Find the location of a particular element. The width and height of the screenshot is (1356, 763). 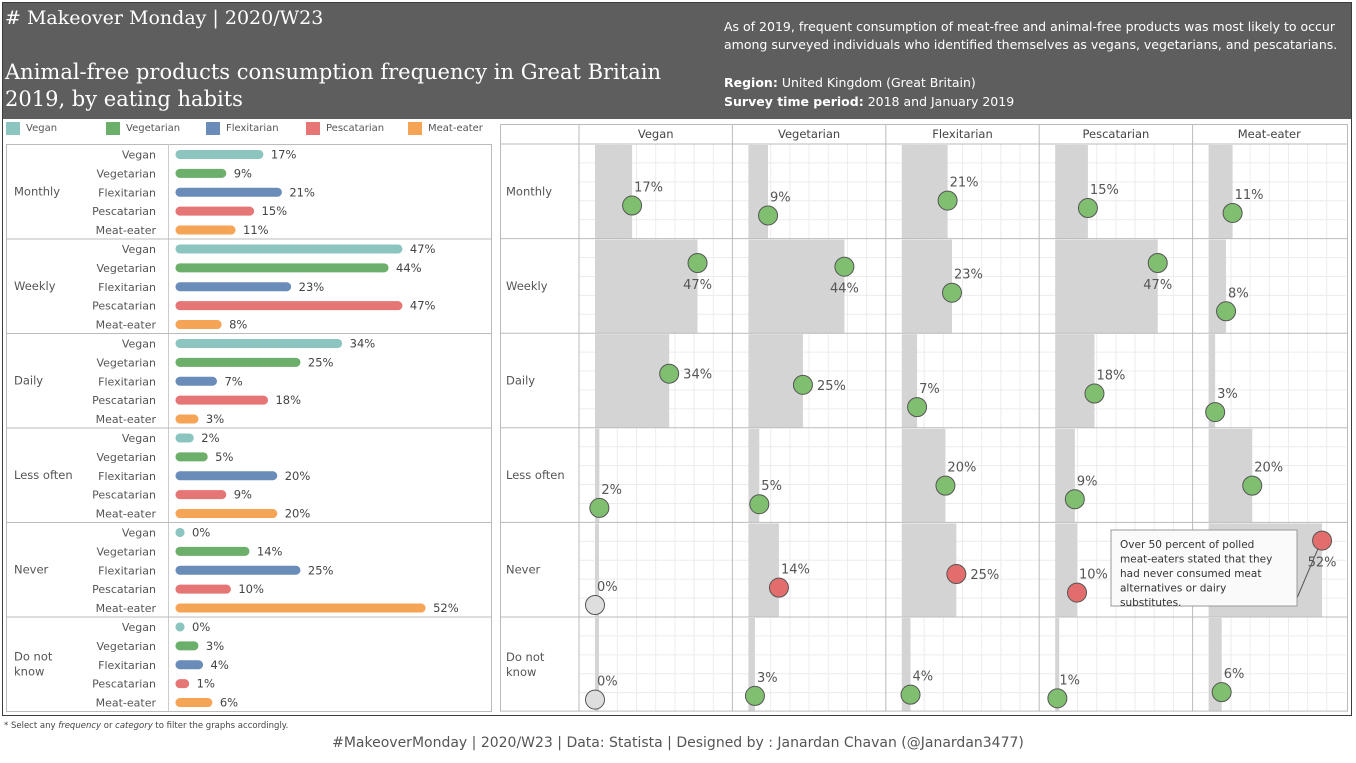

dot-meat-eater-never is located at coordinates (1322, 540).